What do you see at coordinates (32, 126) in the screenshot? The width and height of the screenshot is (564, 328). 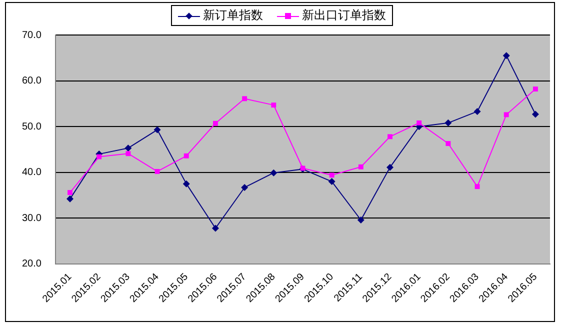 I see `y-tick-label: 50.0` at bounding box center [32, 126].